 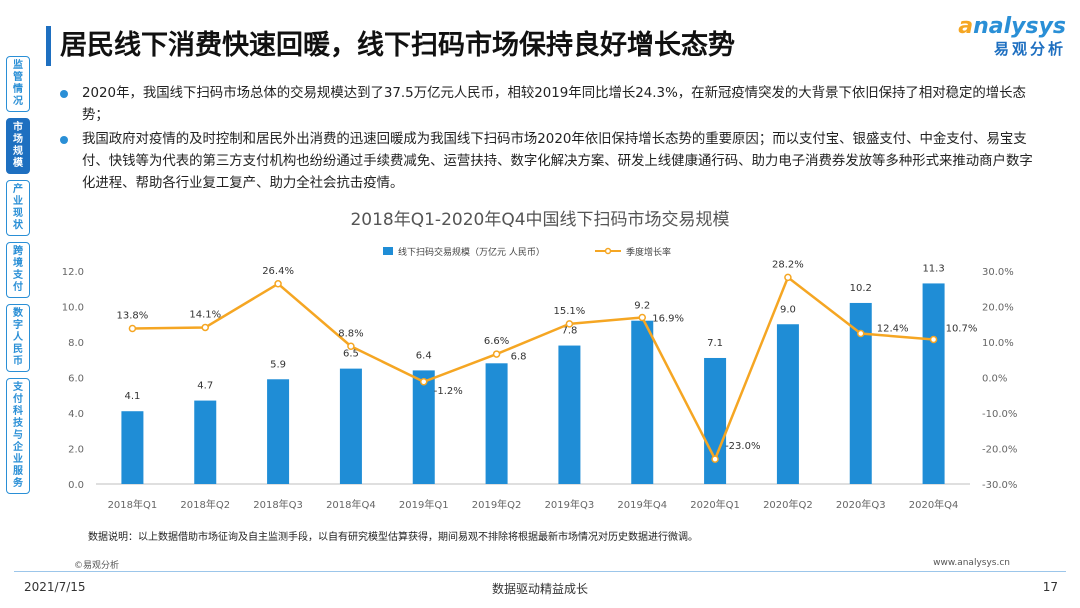 What do you see at coordinates (388, 251) in the screenshot?
I see `legend-bar-swatch` at bounding box center [388, 251].